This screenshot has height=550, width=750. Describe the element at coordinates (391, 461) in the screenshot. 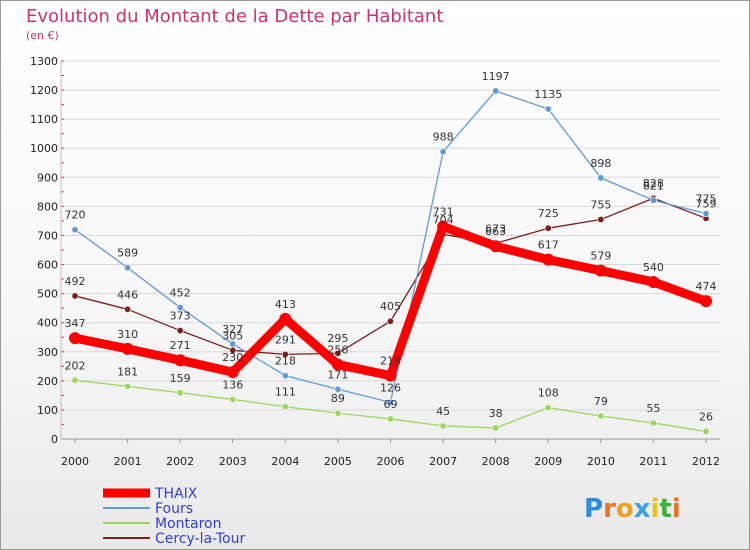

I see `x-tick-label: 2006` at that location.